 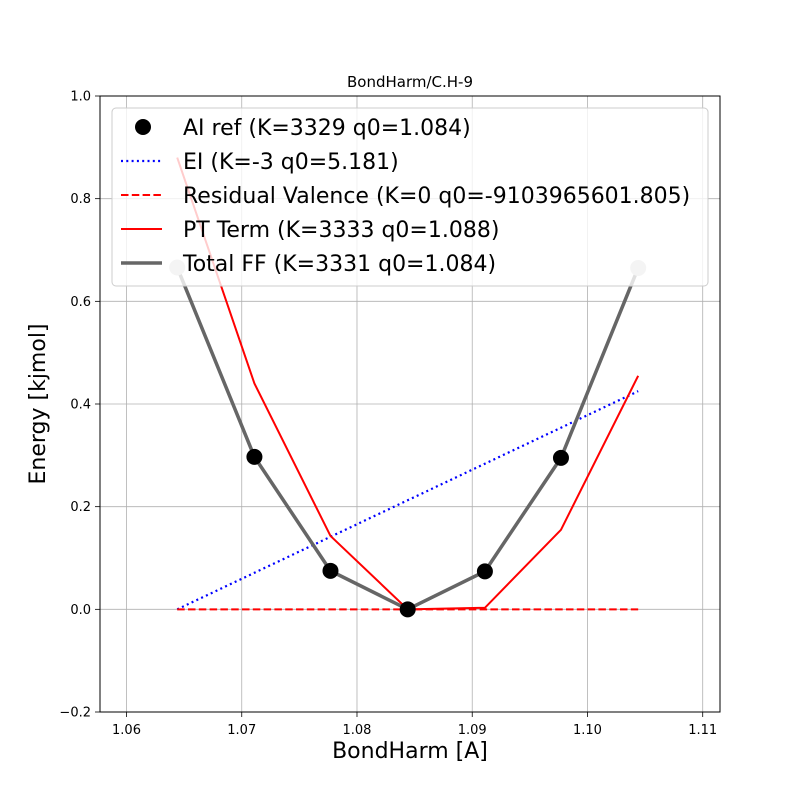 What do you see at coordinates (80, 97) in the screenshot?
I see `y-tick-label: 1.0` at bounding box center [80, 97].